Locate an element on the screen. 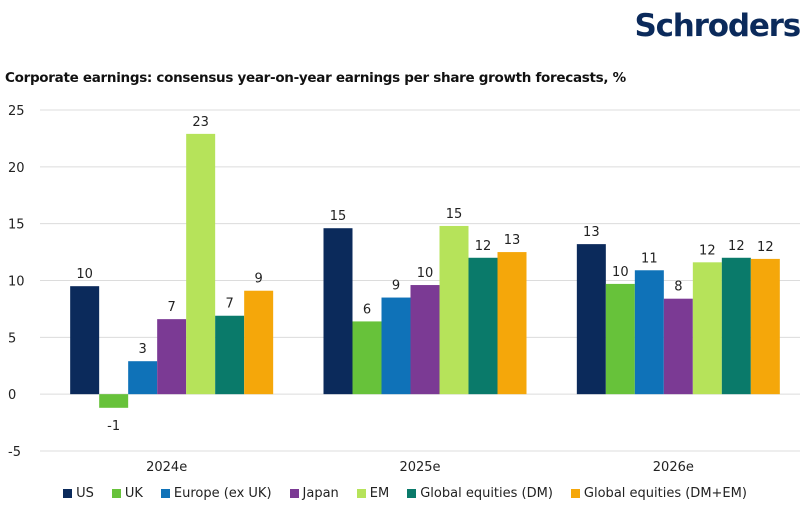 The image size is (810, 513). legend-label: Europe (ex UK) is located at coordinates (222, 493).